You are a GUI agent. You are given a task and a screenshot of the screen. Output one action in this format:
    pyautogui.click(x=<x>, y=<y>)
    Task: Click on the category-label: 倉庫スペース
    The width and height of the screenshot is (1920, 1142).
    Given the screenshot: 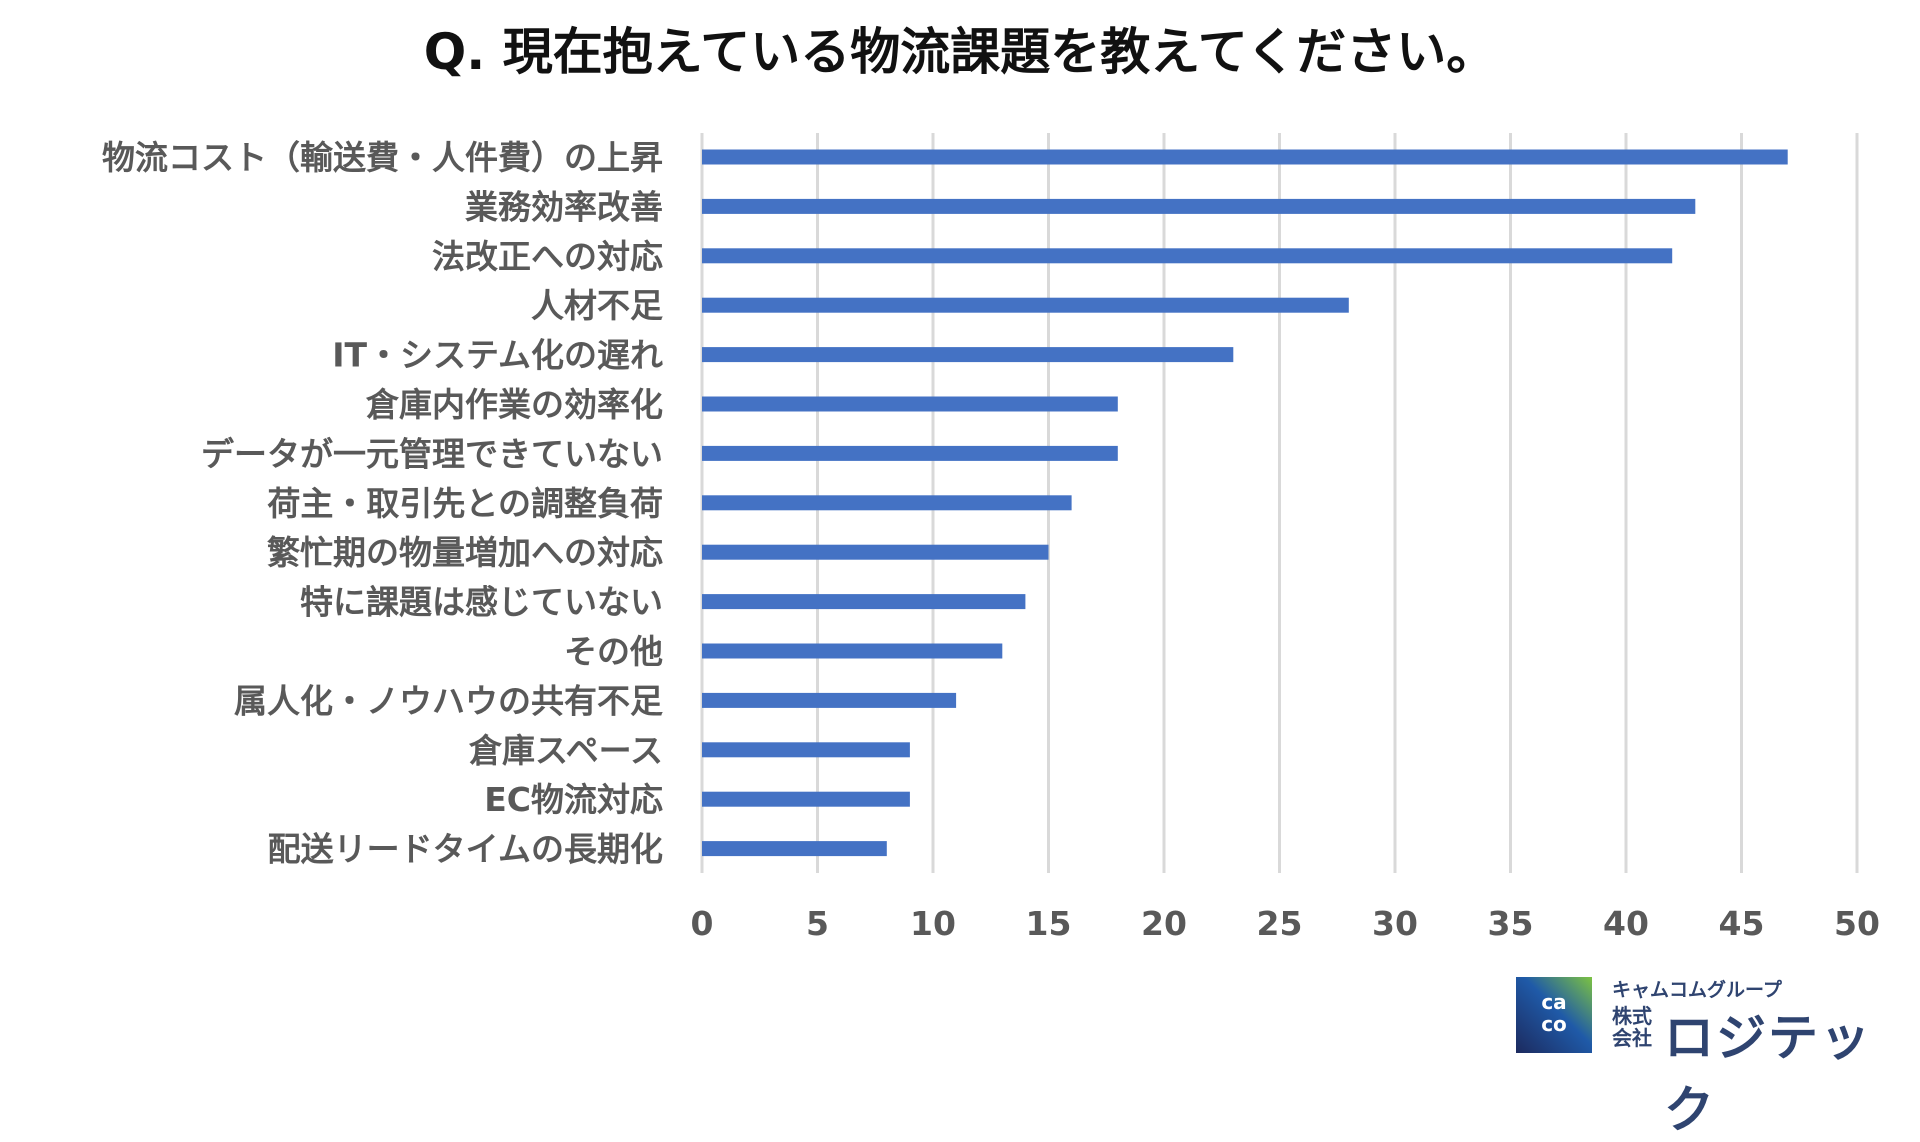 What is the action you would take?
    pyautogui.click(x=565, y=750)
    